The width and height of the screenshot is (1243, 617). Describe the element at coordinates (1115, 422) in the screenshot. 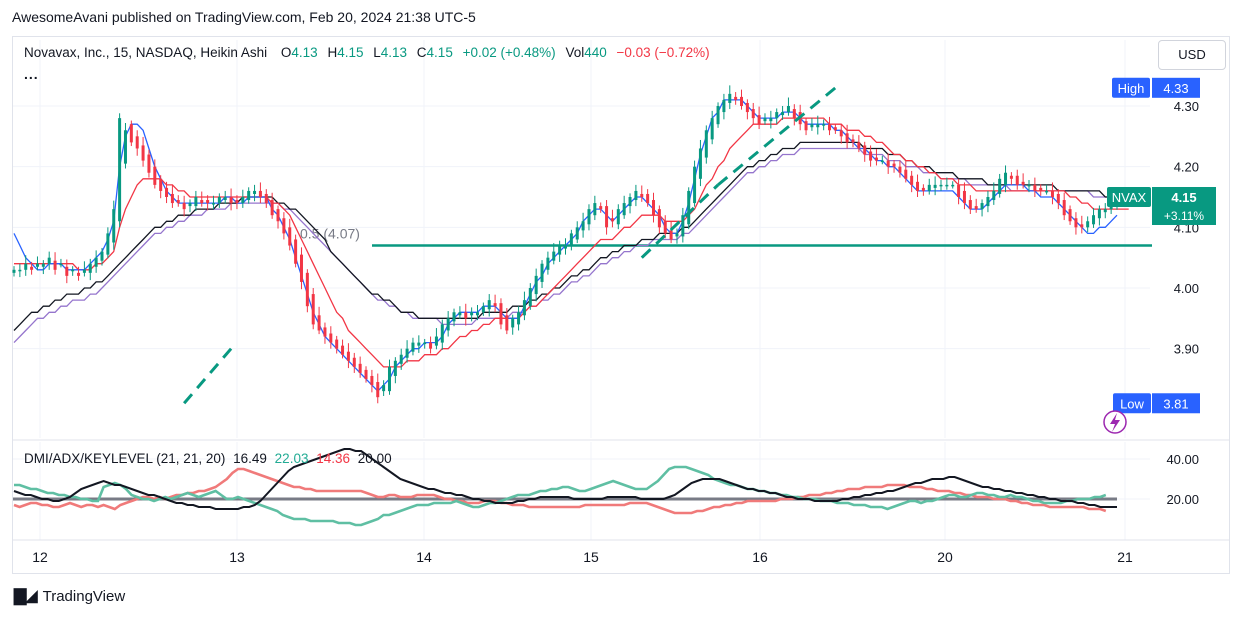

I see `flash-glyph-icon` at that location.